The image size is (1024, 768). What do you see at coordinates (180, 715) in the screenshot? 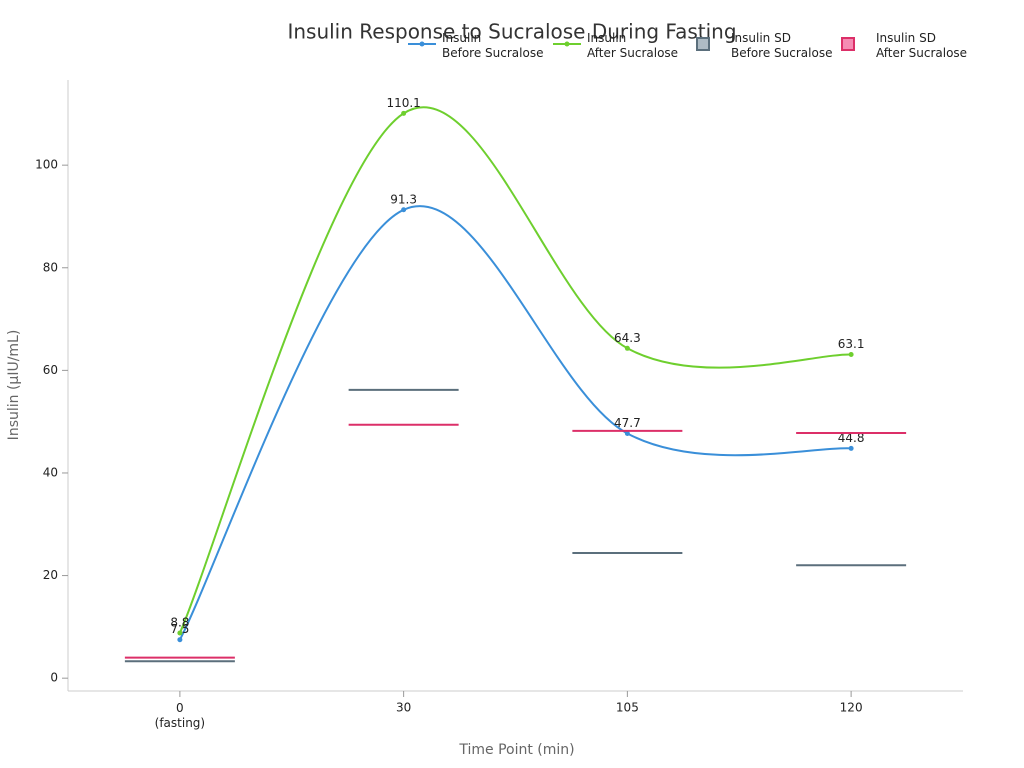
I see `x-tick-label: 0 (fasting)` at bounding box center [180, 715].